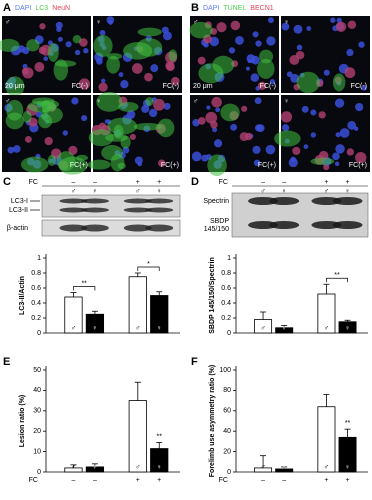 This screenshot has height=500, width=372. What do you see at coordinates (261, 8) in the screenshot?
I see `legend-entry: BECN1` at bounding box center [261, 8].